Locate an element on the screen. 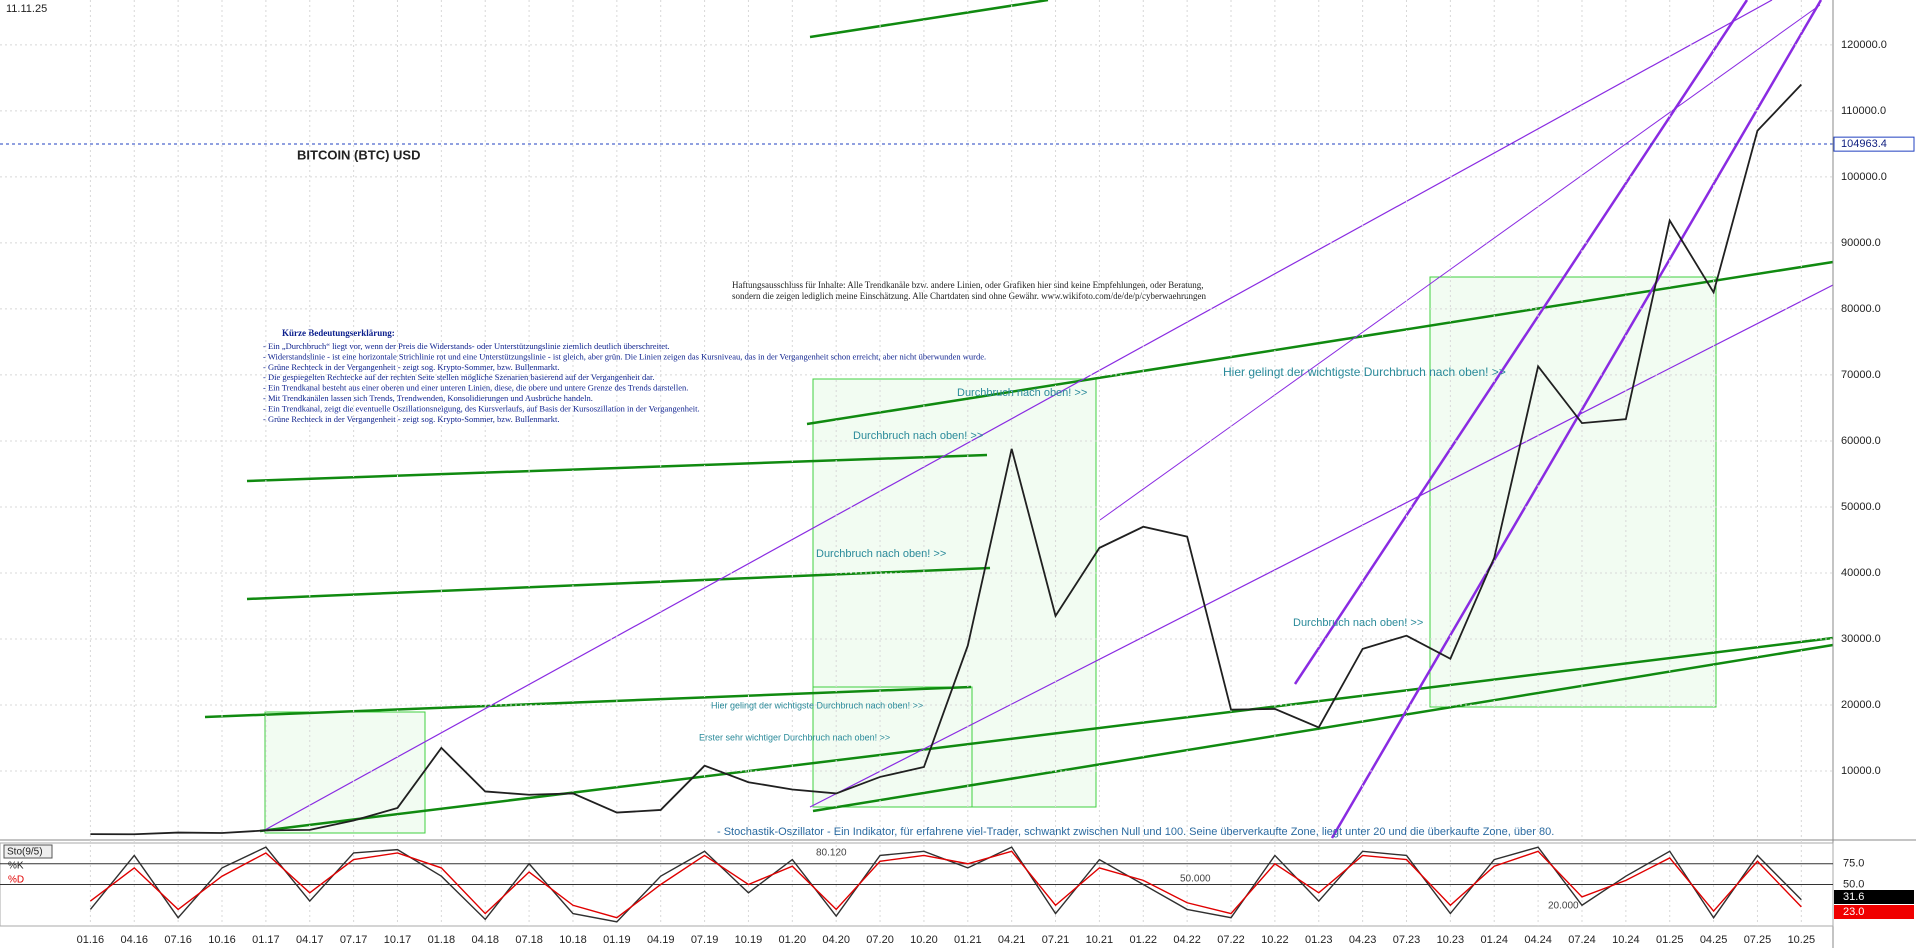 This screenshot has height=948, width=1916. x-tick-label: 10.16 is located at coordinates (222, 940).